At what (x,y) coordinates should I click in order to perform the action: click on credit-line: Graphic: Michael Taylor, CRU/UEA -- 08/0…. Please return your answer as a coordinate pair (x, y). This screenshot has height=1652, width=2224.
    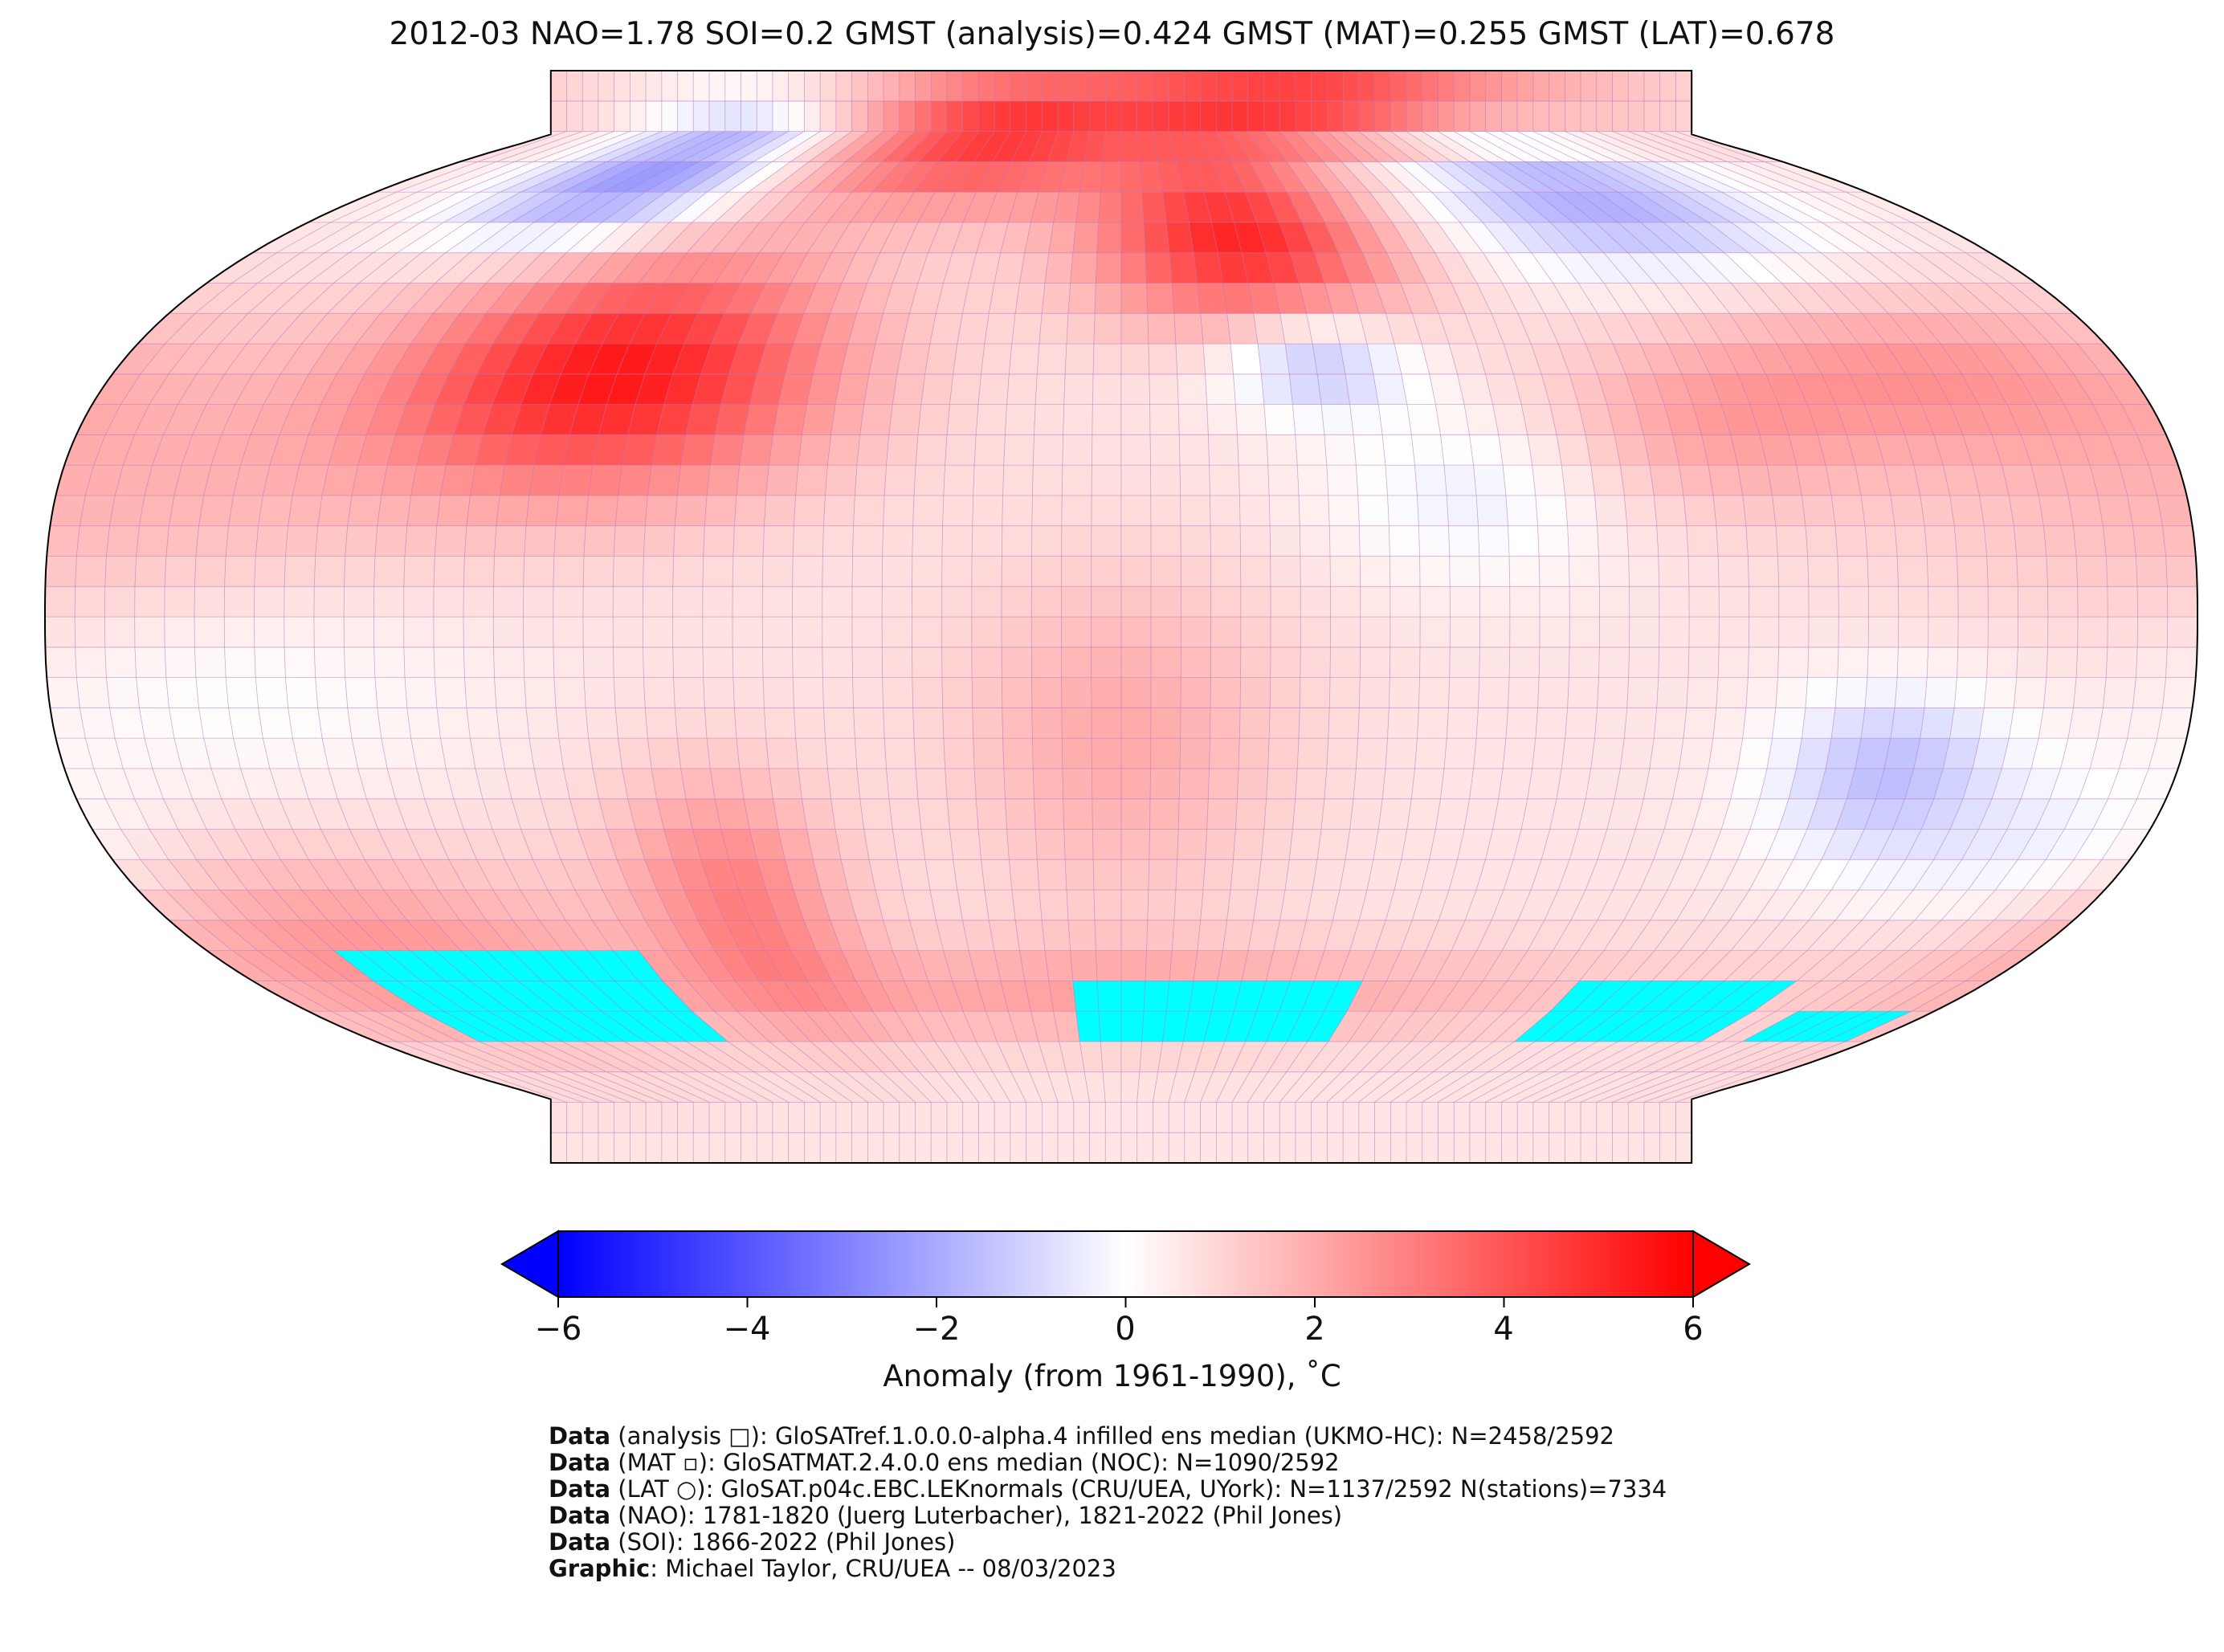
    Looking at the image, I should click on (833, 1568).